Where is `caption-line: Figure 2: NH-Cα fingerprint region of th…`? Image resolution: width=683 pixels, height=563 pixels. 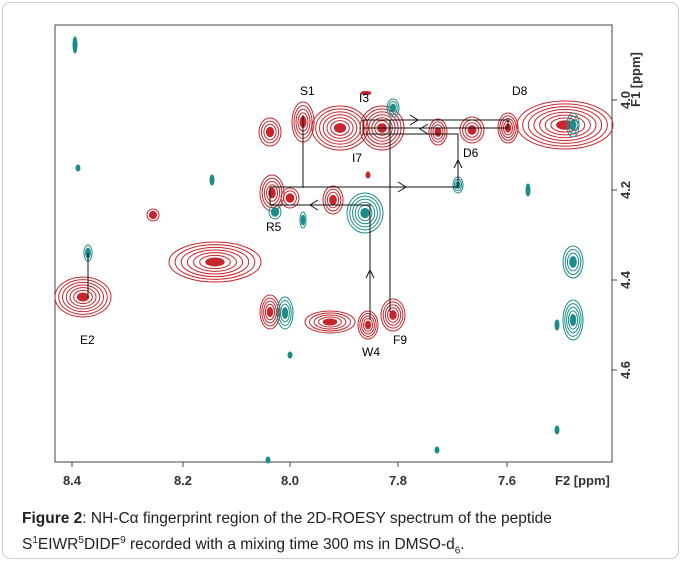 caption-line: Figure 2: NH-Cα fingerprint region of th… is located at coordinates (347, 519).